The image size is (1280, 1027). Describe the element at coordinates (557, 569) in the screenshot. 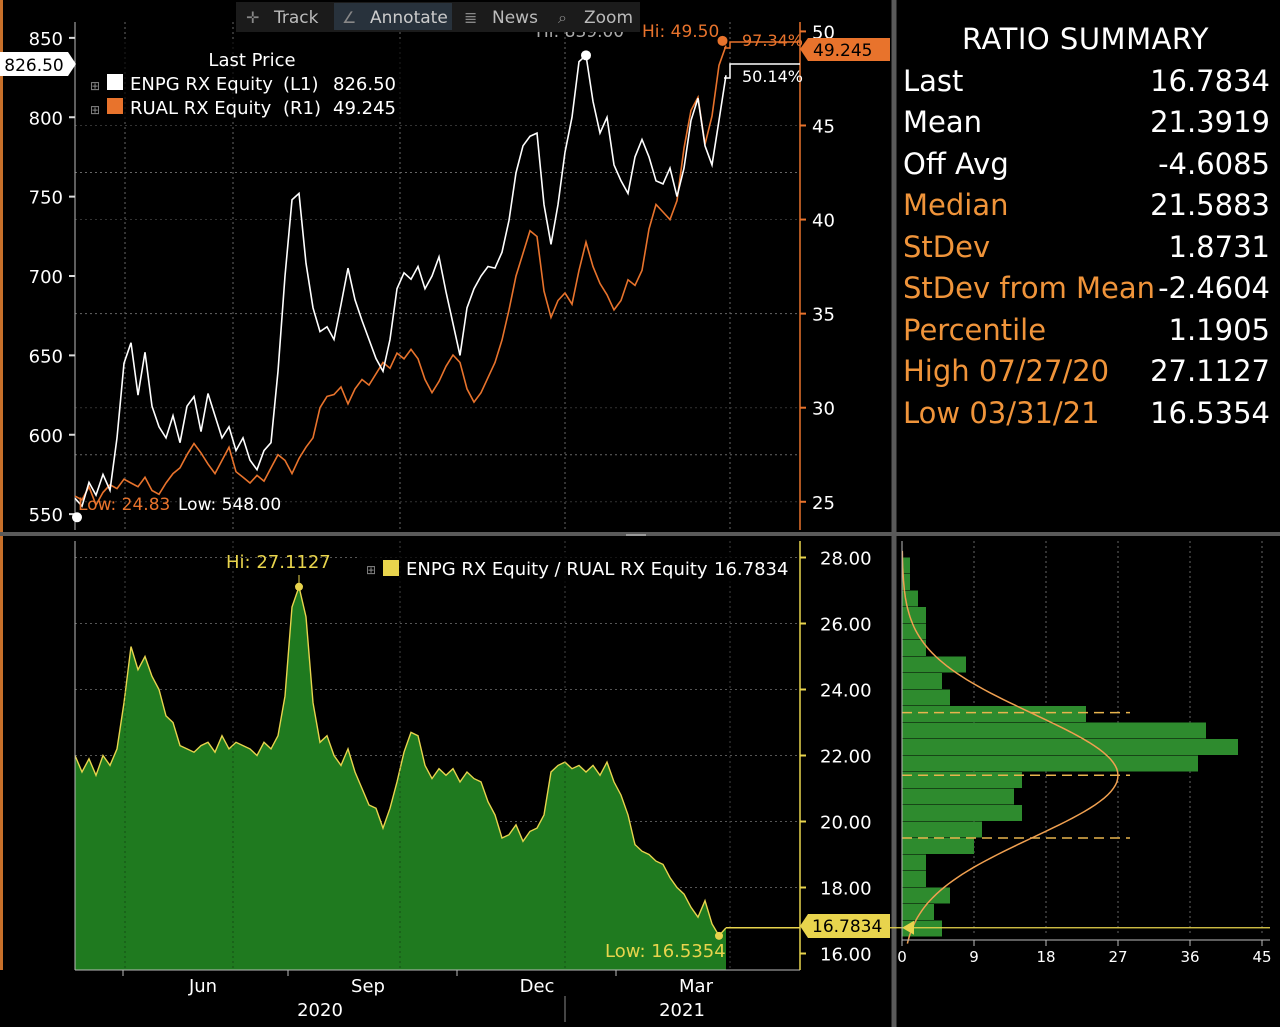

I see `ratio-legend-name: ENPG RX Equity / RUAL RX Equity` at that location.